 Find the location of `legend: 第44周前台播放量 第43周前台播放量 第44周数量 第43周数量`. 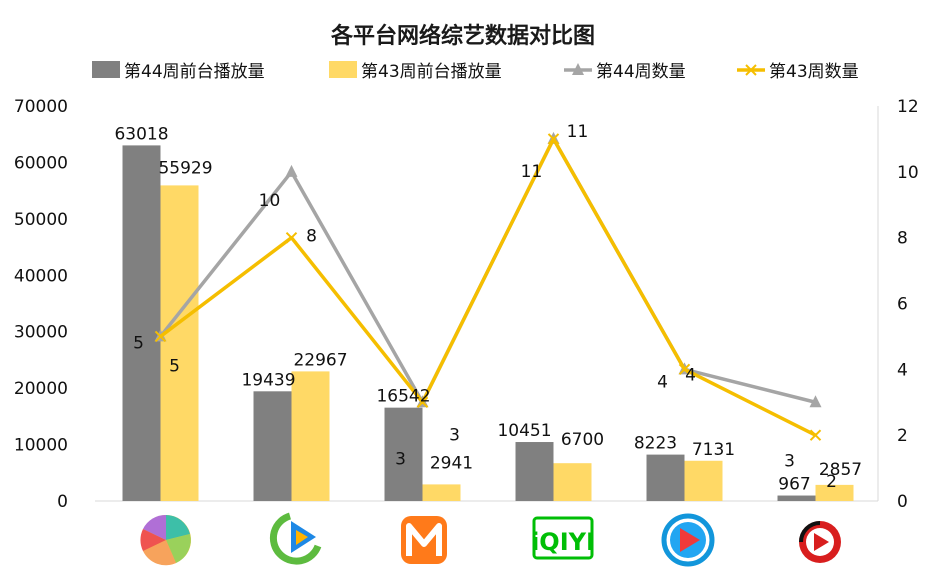

legend: 第44周前台播放量 第43周前台播放量 第44周数量 第43周数量 is located at coordinates (475, 71).